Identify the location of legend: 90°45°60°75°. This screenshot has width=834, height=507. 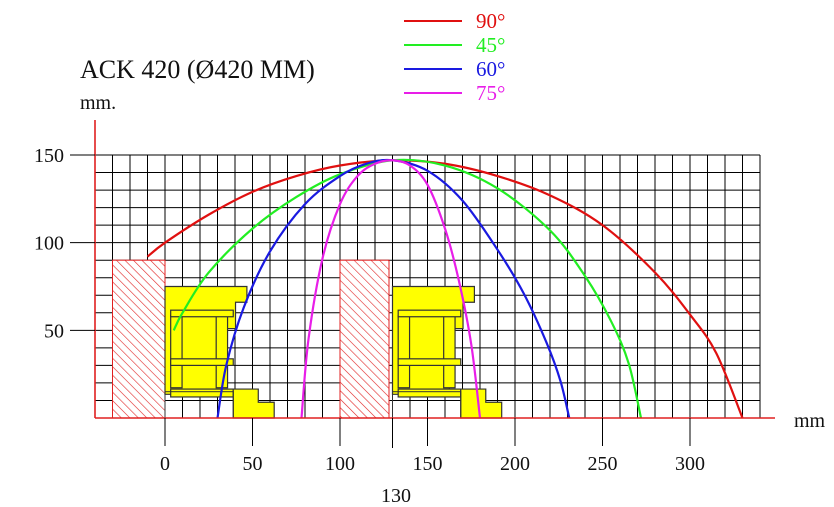
(454, 57).